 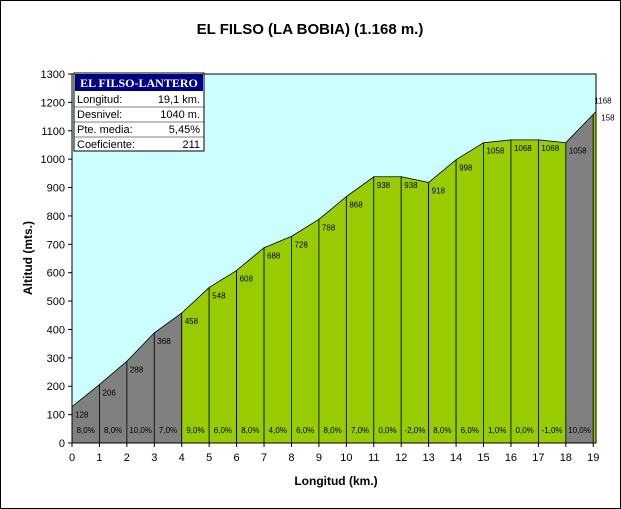 What do you see at coordinates (310, 29) in the screenshot?
I see `chart-title: EL FILSO (LA BOBIA) (1.168 m.)` at bounding box center [310, 29].